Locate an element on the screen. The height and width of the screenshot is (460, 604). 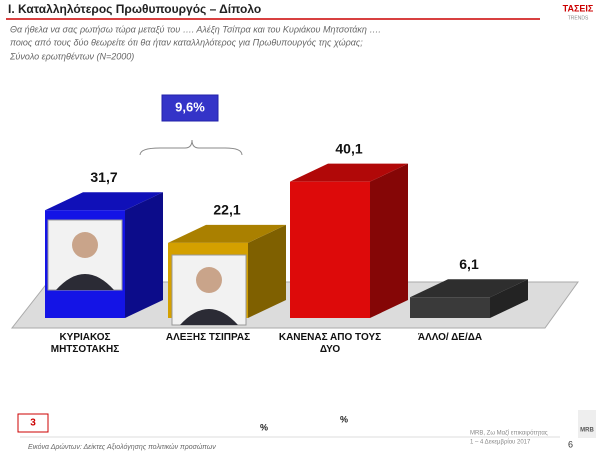
chart-title: Ι. Καταλληλότερος Πρωθυπουργός – Δίπολο is located at coordinates (134, 9).